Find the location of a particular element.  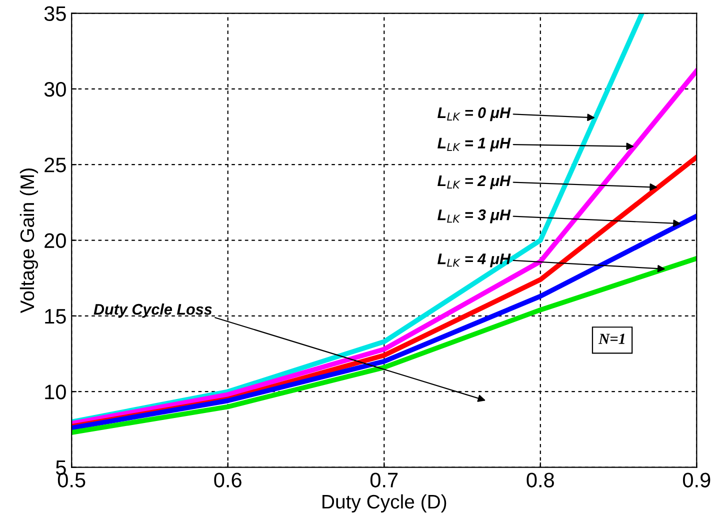

y-tick-label: 35 is located at coordinates (55, 14).